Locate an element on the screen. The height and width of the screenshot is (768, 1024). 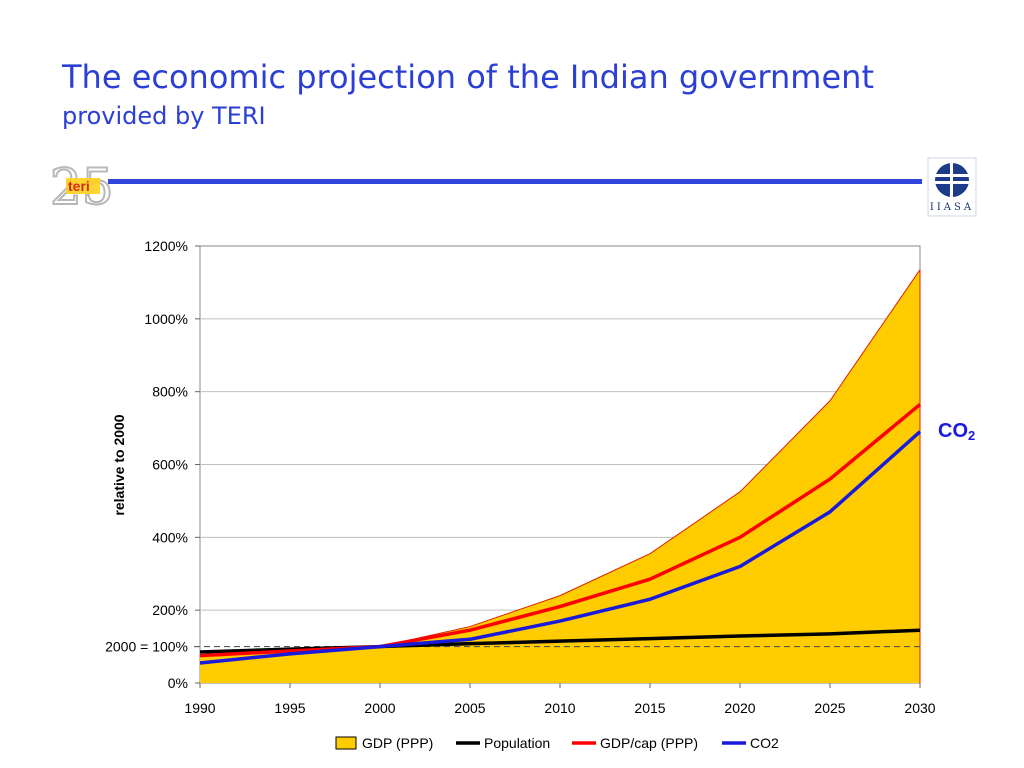
x-tick-label: 1990 is located at coordinates (199, 708).